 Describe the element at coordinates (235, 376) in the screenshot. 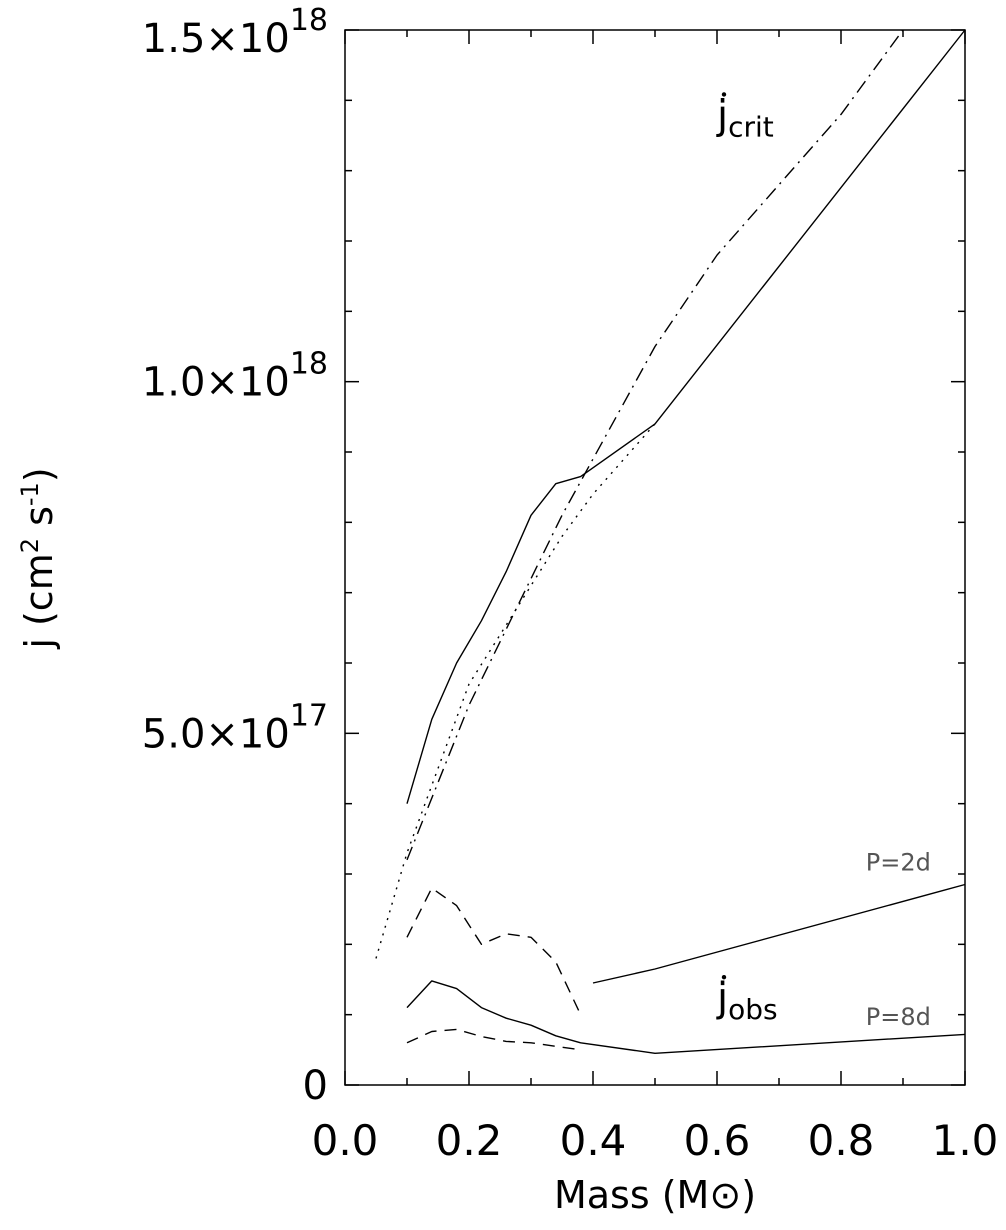

I see `y-tick-label: 1.0×10¹⁸` at that location.